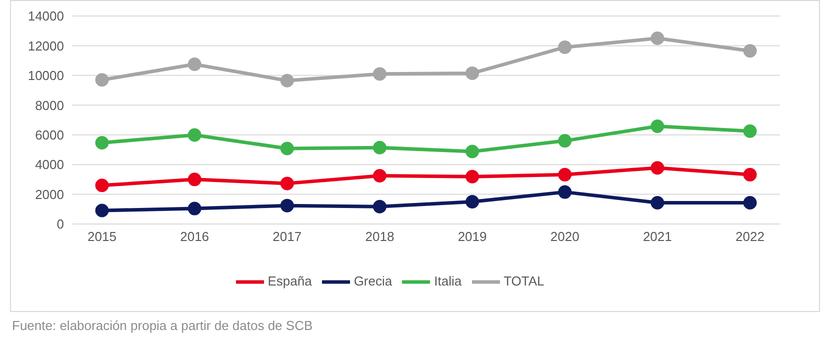 The image size is (830, 341). Describe the element at coordinates (162, 325) in the screenshot. I see `source-note: Fuente: elaboración propia a partir de datos de SCB` at that location.